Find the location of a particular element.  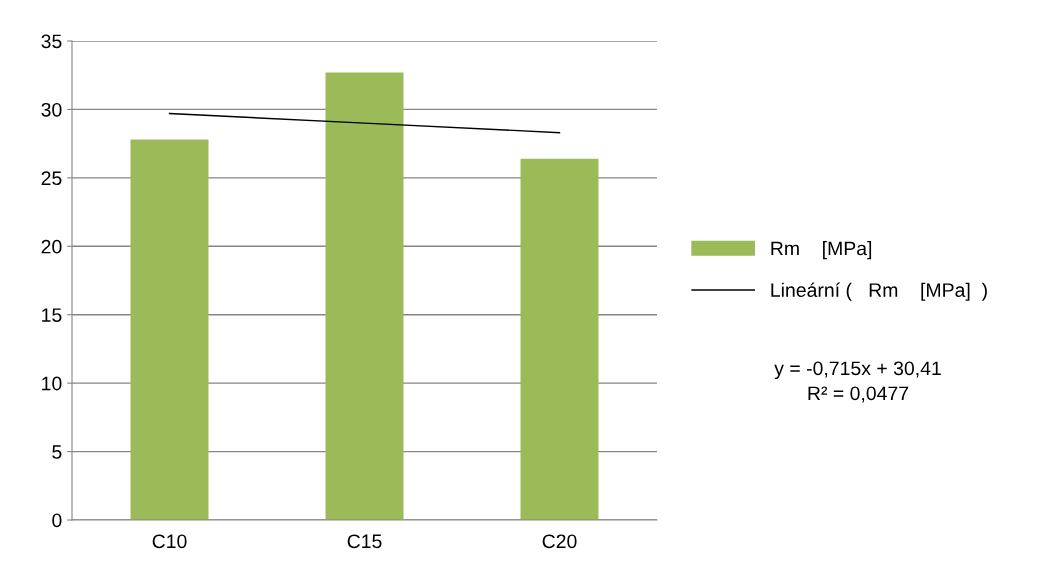

legend-label: Rm [MPa] is located at coordinates (821, 250).